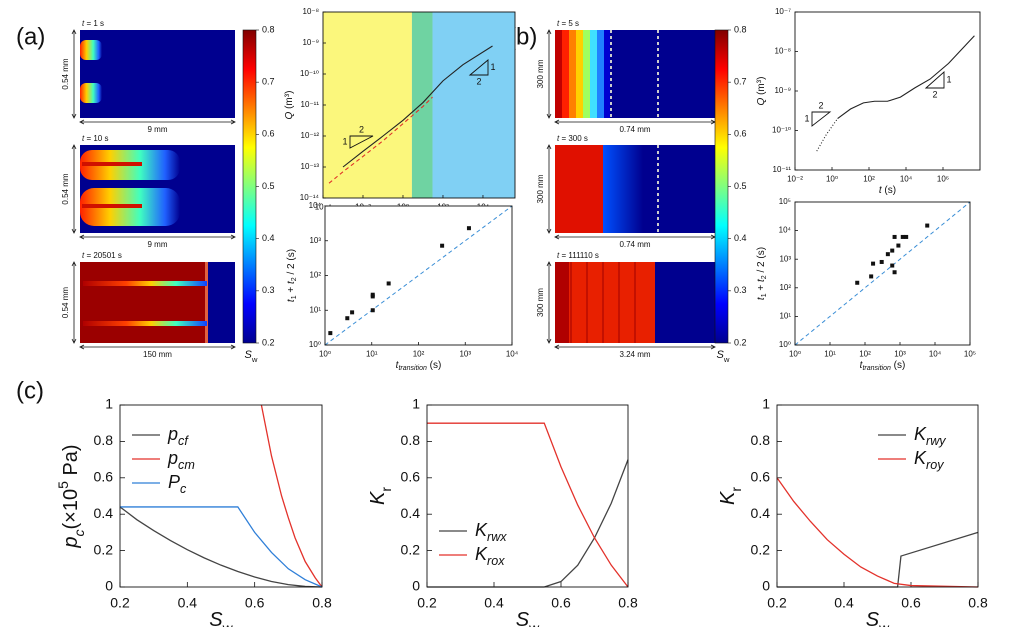 The image size is (1024, 627). I want to click on y-axis-label: t1 + t2 / 2 (s), so click(762, 273).